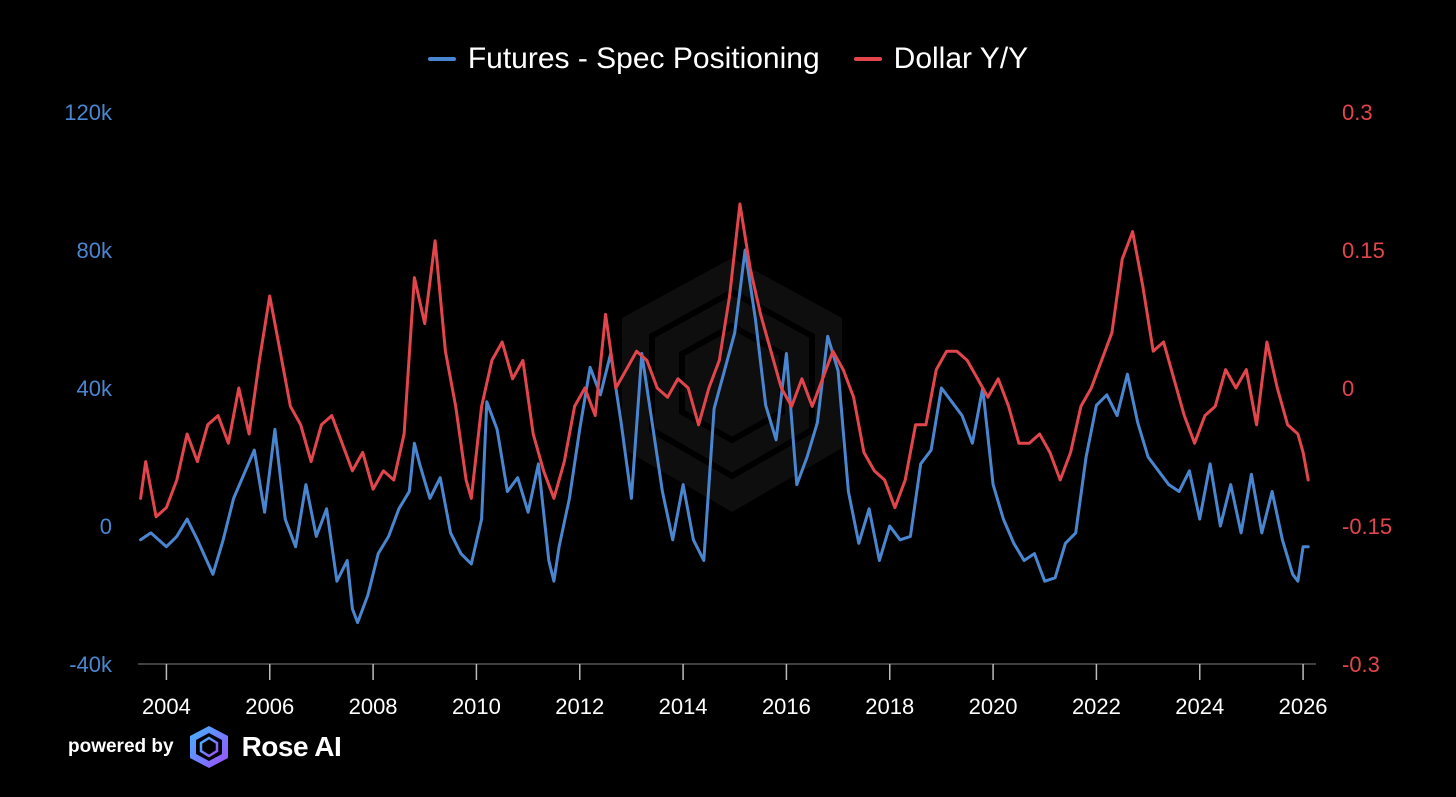 Image resolution: width=1456 pixels, height=797 pixels. What do you see at coordinates (1348, 388) in the screenshot?
I see `right-tick-label: 0` at bounding box center [1348, 388].